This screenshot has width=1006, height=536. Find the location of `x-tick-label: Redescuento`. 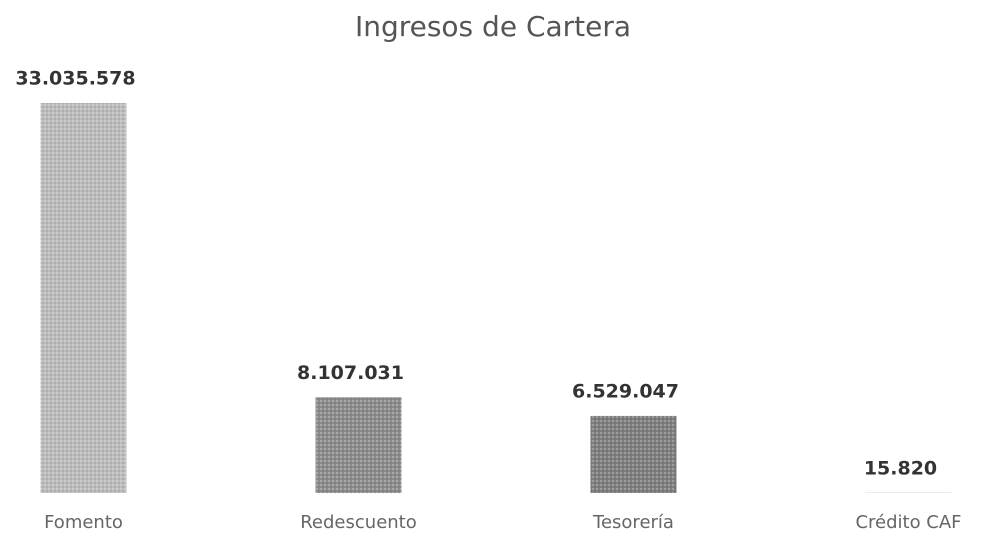

x-tick-label: Redescuento is located at coordinates (358, 522).